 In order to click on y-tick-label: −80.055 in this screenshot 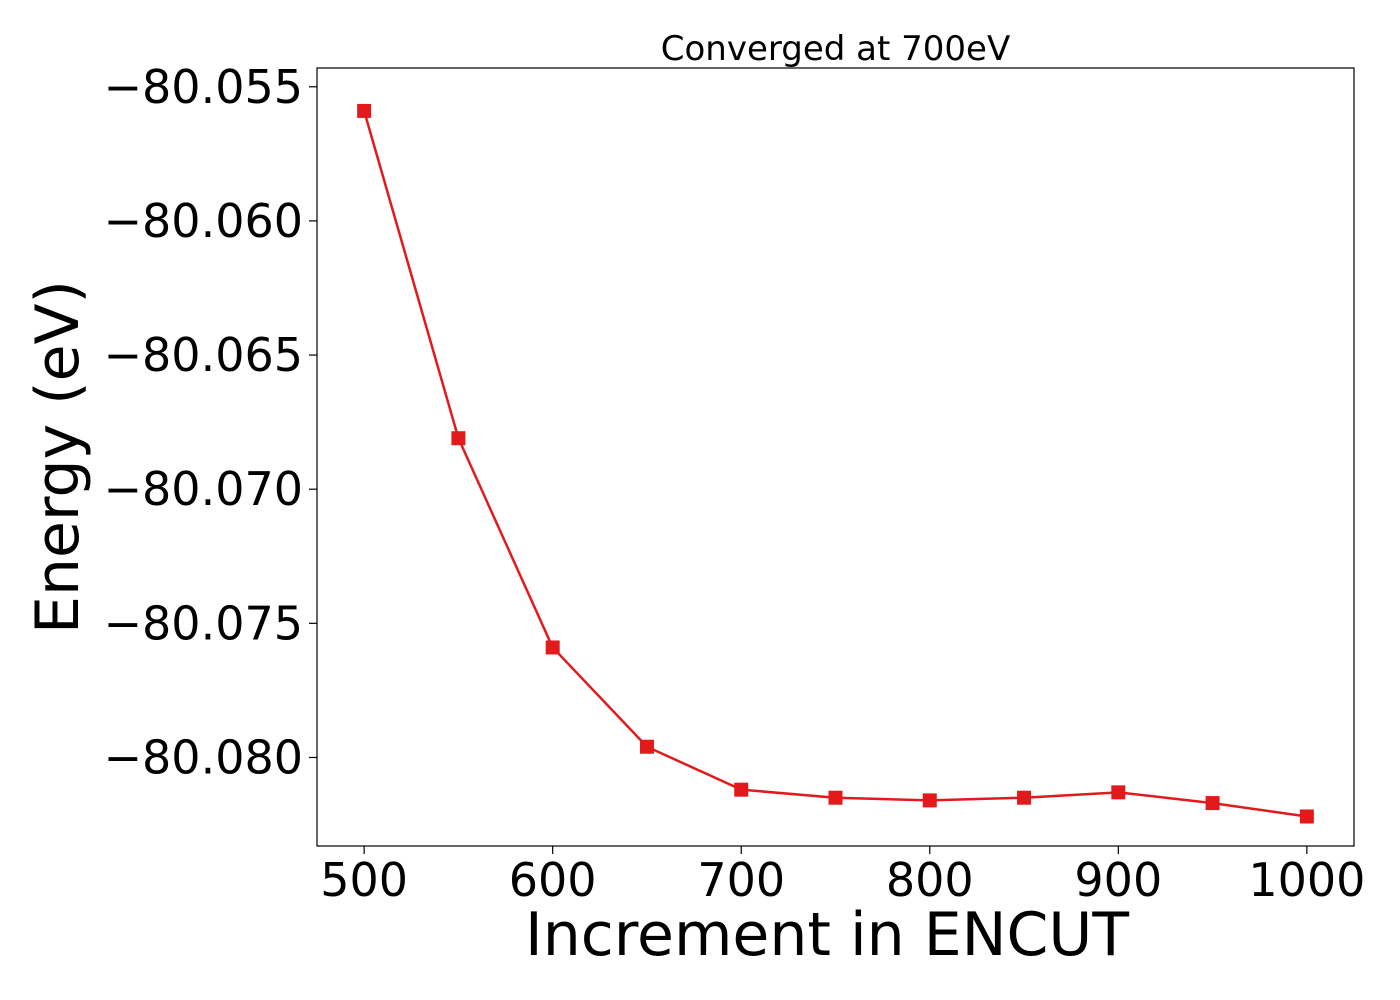, I will do `click(204, 87)`.